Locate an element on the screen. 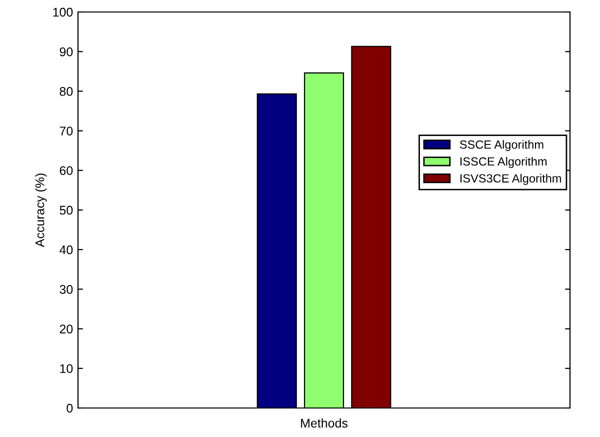  x-axis-title: Methods is located at coordinates (324, 423).